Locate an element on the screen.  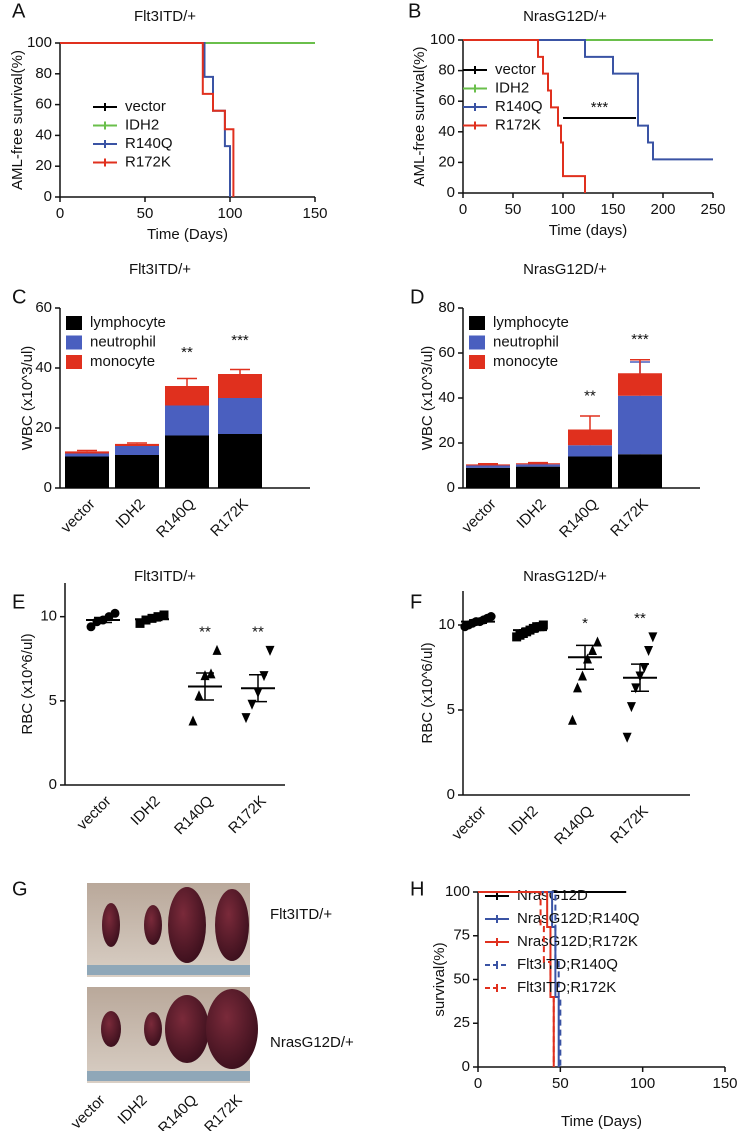
x-axis-label: Time (Days) is located at coordinates (187, 234).